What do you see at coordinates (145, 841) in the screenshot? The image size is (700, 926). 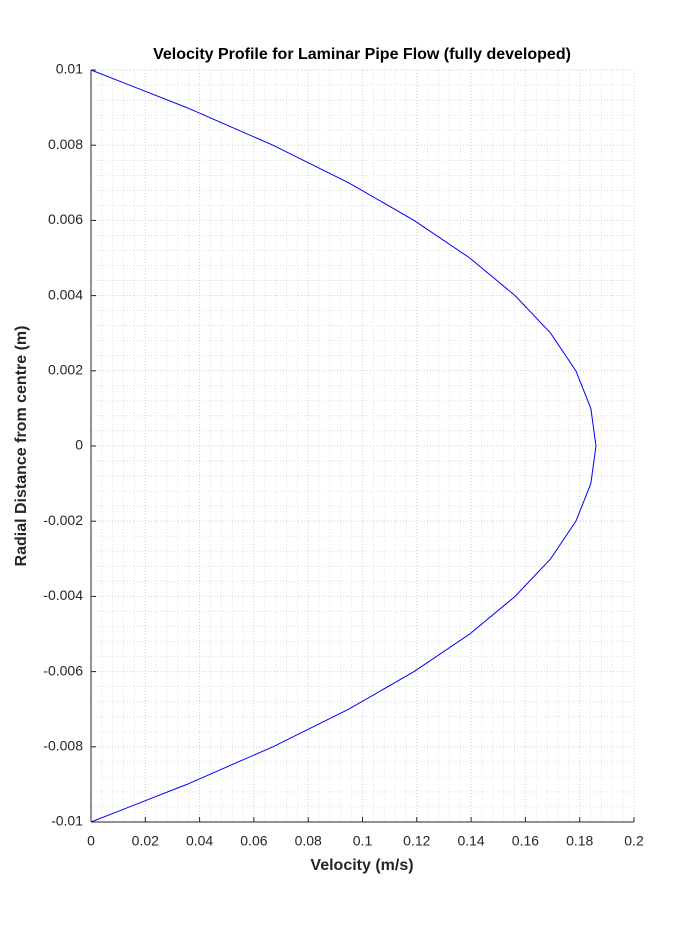 I see `x-tick-label: 0.02` at bounding box center [145, 841].